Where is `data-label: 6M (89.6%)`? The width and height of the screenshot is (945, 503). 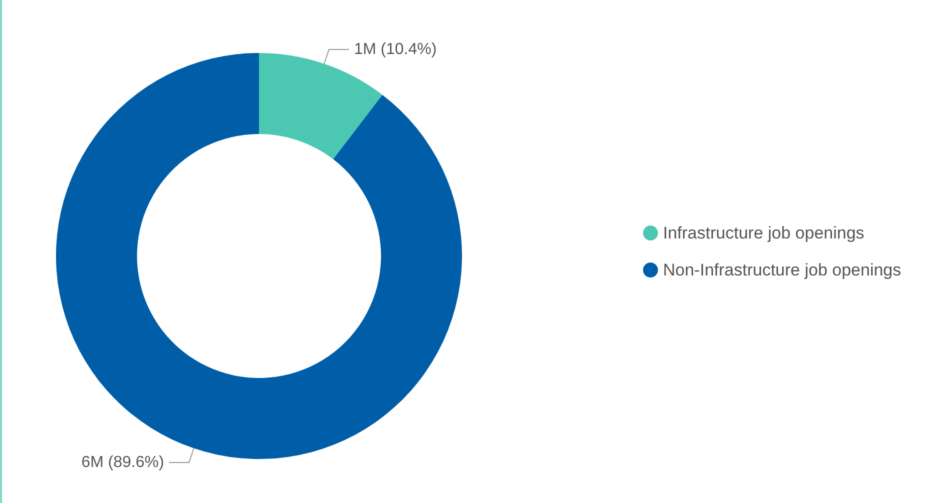
data-label: 6M (89.6%) is located at coordinates (122, 462).